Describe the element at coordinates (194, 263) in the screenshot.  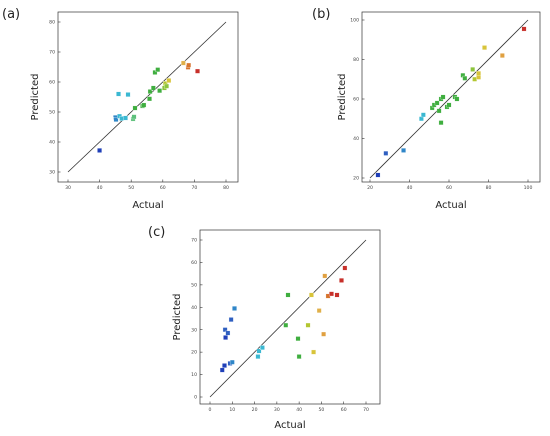
I see `y-tick-label-c: 60` at that location.